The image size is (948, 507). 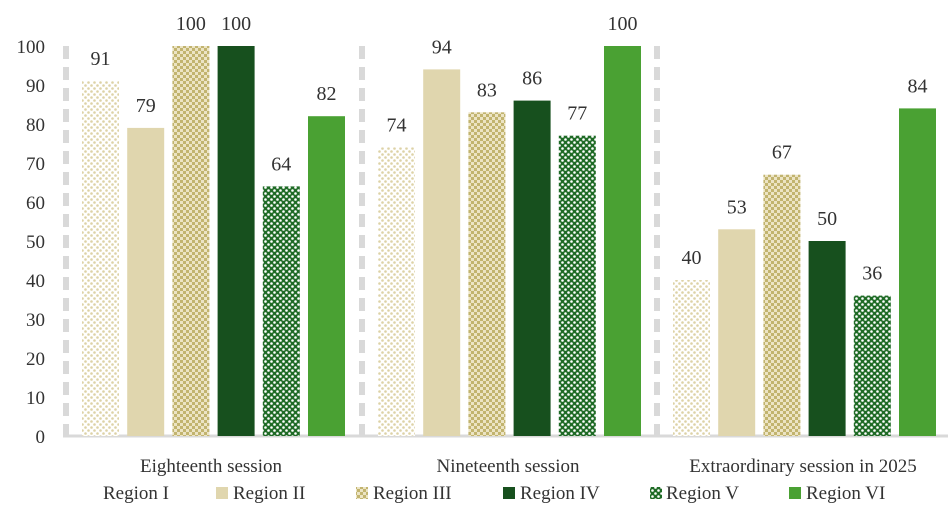 What do you see at coordinates (35, 125) in the screenshot?
I see `y-tick-label: 80` at bounding box center [35, 125].